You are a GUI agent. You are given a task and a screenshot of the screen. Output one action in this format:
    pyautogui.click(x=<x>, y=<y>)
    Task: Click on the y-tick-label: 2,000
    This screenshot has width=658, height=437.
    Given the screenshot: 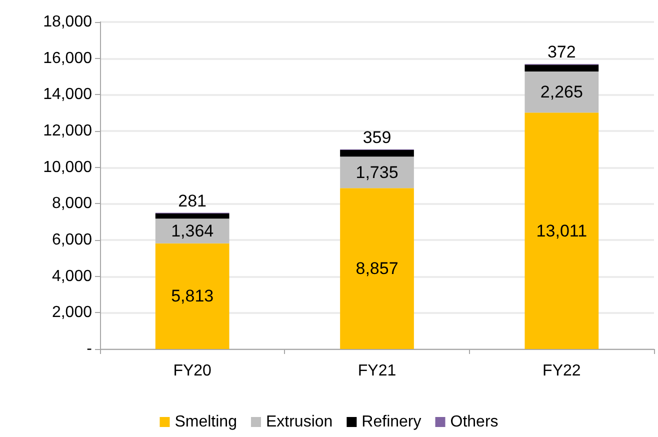 What is the action you would take?
    pyautogui.click(x=72, y=313)
    